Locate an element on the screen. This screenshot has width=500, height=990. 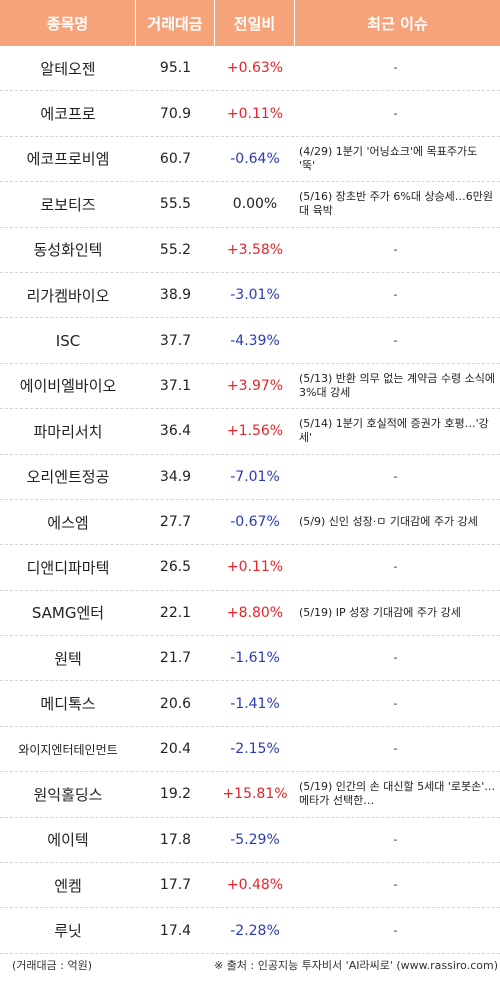
table-row: 원텍 21.7 -1.61% - is located at coordinates (250, 659).